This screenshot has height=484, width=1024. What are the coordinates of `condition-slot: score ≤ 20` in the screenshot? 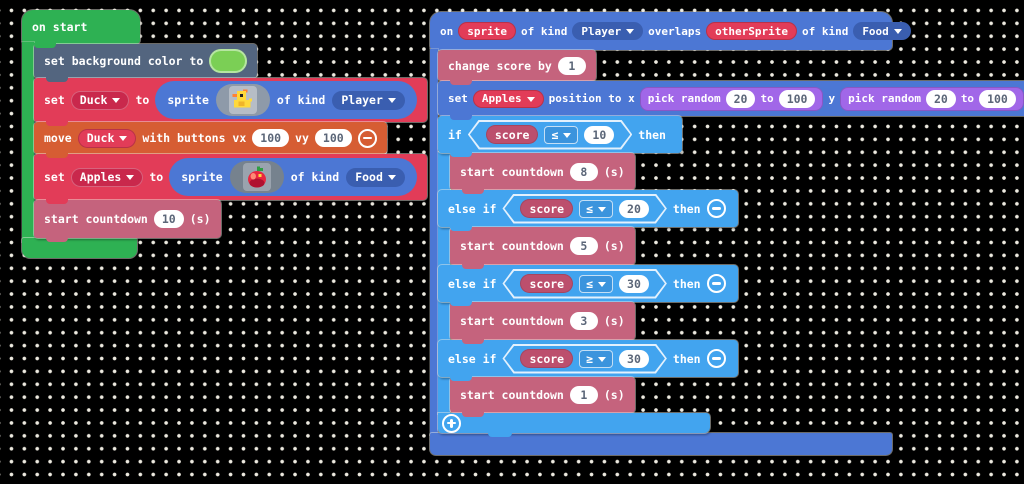 It's located at (584, 209).